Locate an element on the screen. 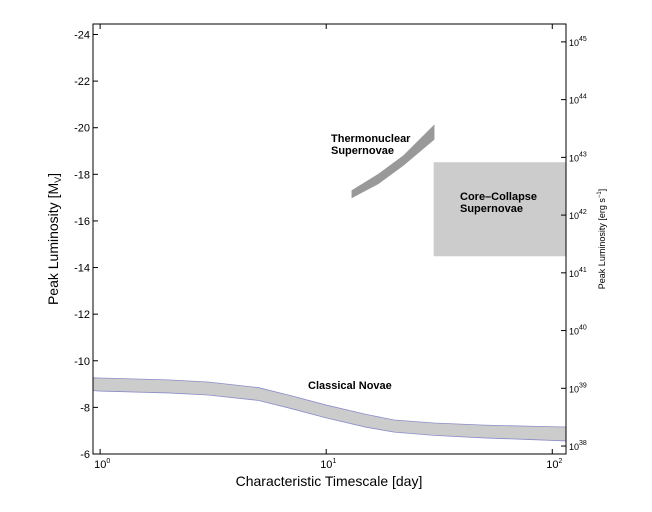 This screenshot has height=512, width=652. y2-tick-label: 1043 is located at coordinates (578, 157).